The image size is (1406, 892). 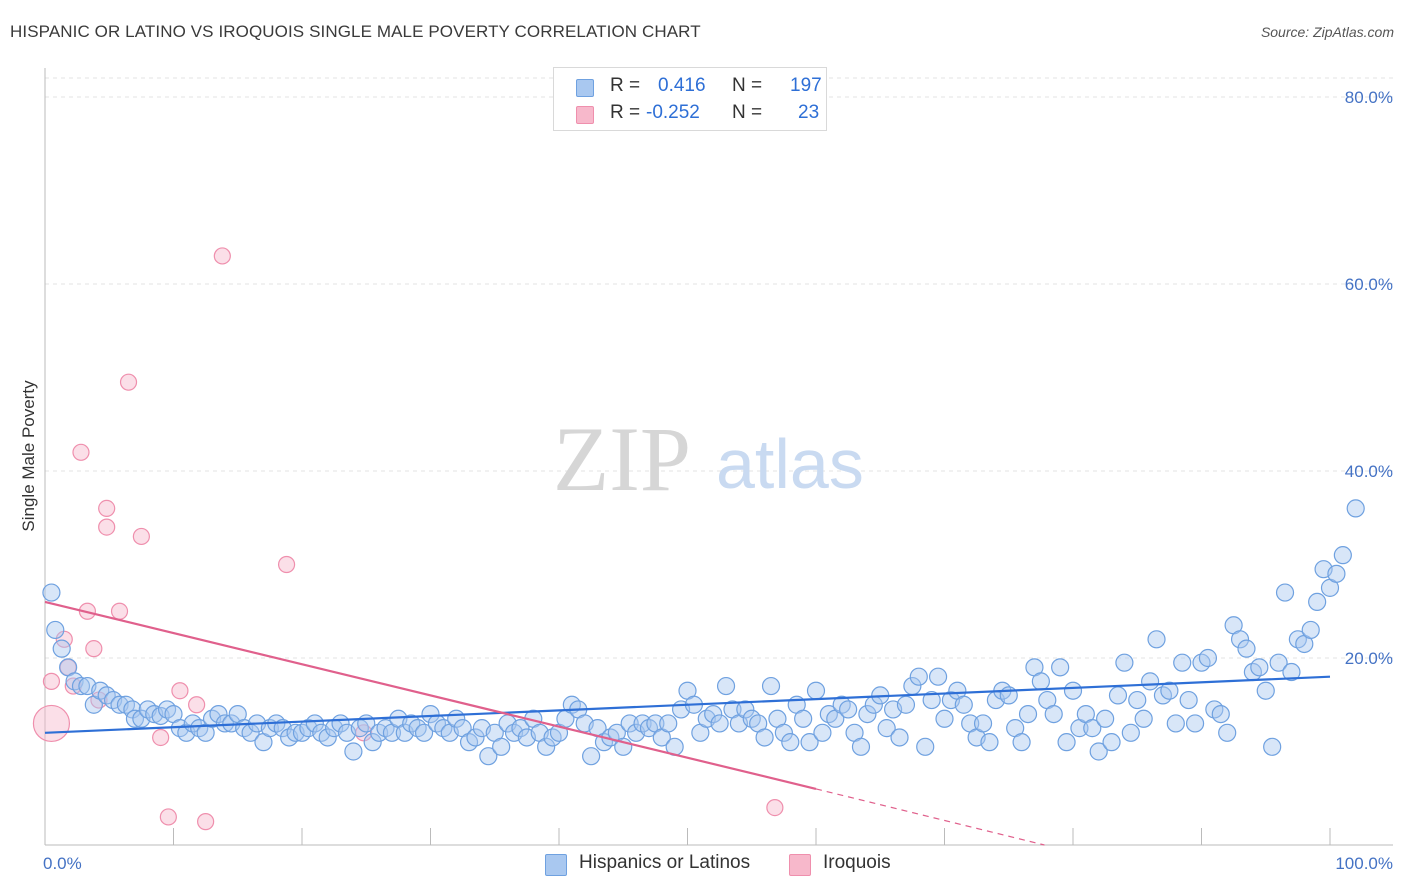 I want to click on n-value: 23, so click(x=809, y=112).